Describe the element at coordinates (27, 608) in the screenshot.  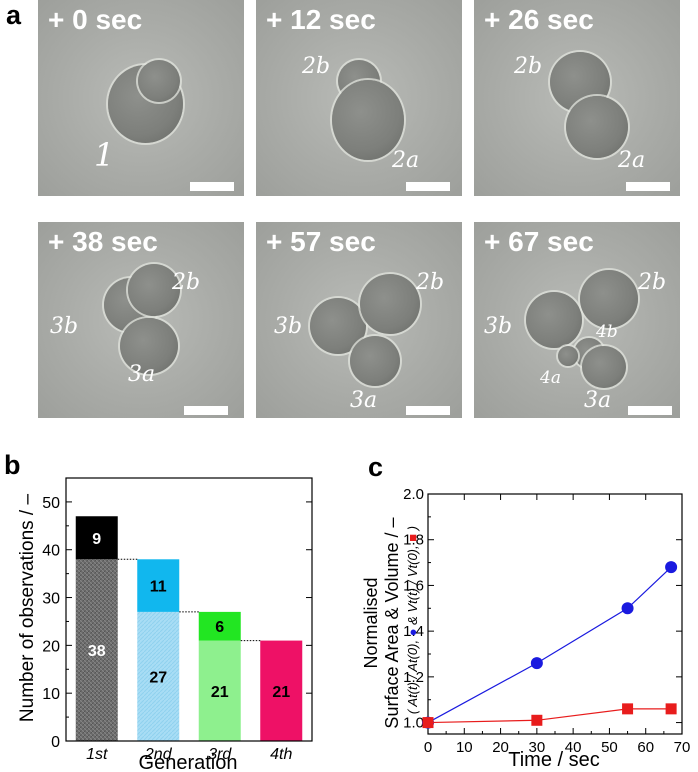
I see `y-axis-label: Number of observations / –` at that location.